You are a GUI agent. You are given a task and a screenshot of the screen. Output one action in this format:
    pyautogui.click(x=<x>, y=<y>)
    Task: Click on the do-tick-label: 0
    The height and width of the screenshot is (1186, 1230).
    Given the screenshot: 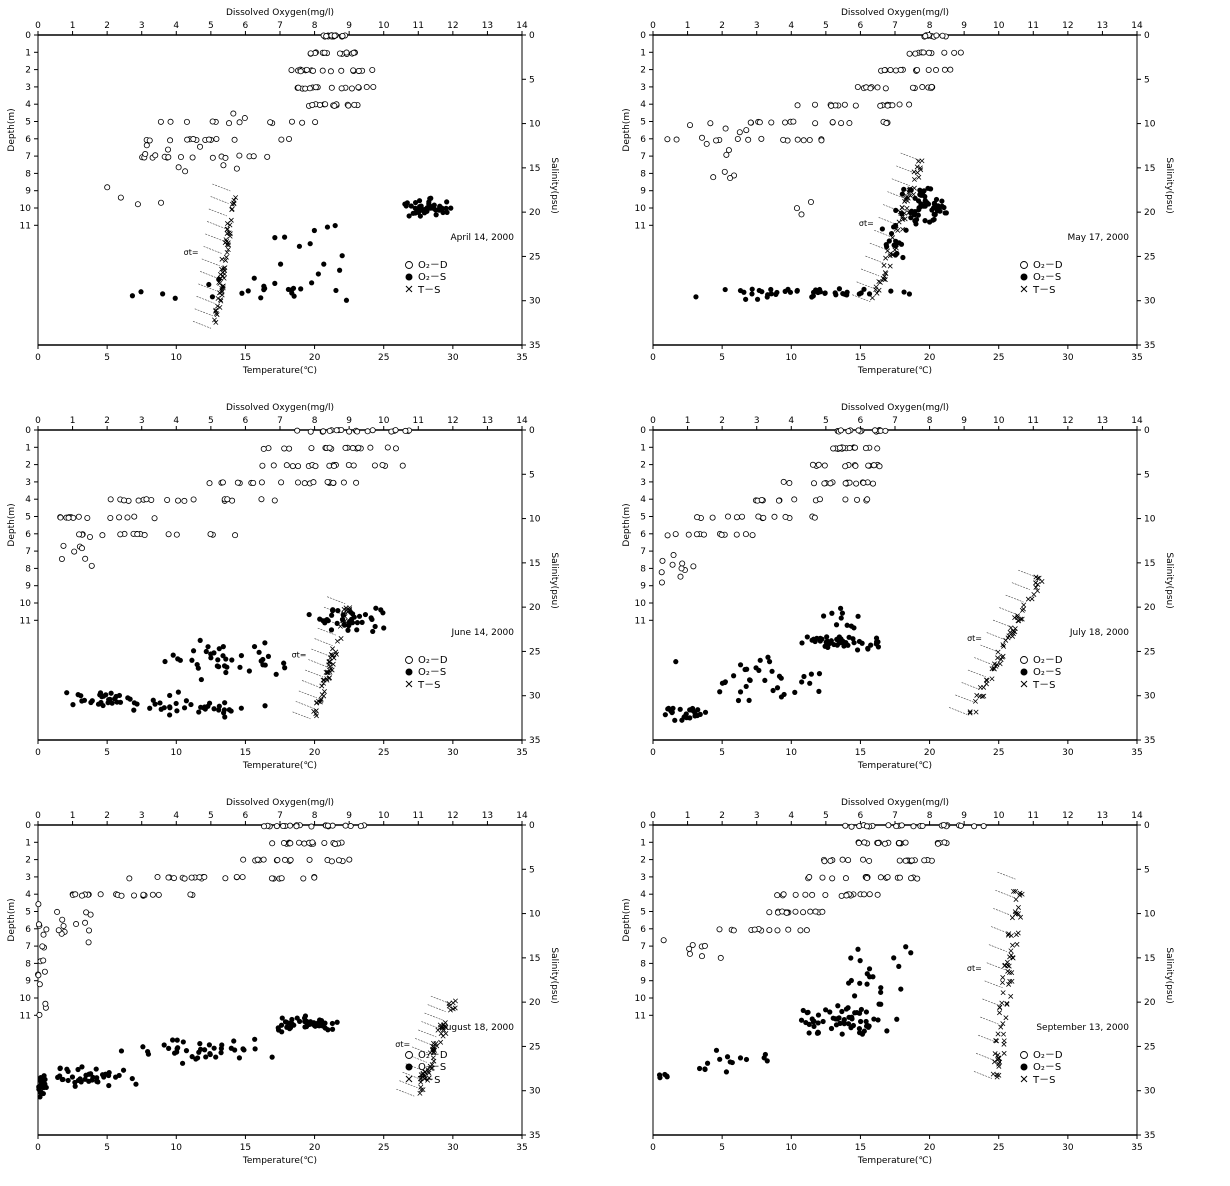 What is the action you would take?
    pyautogui.click(x=38, y=816)
    